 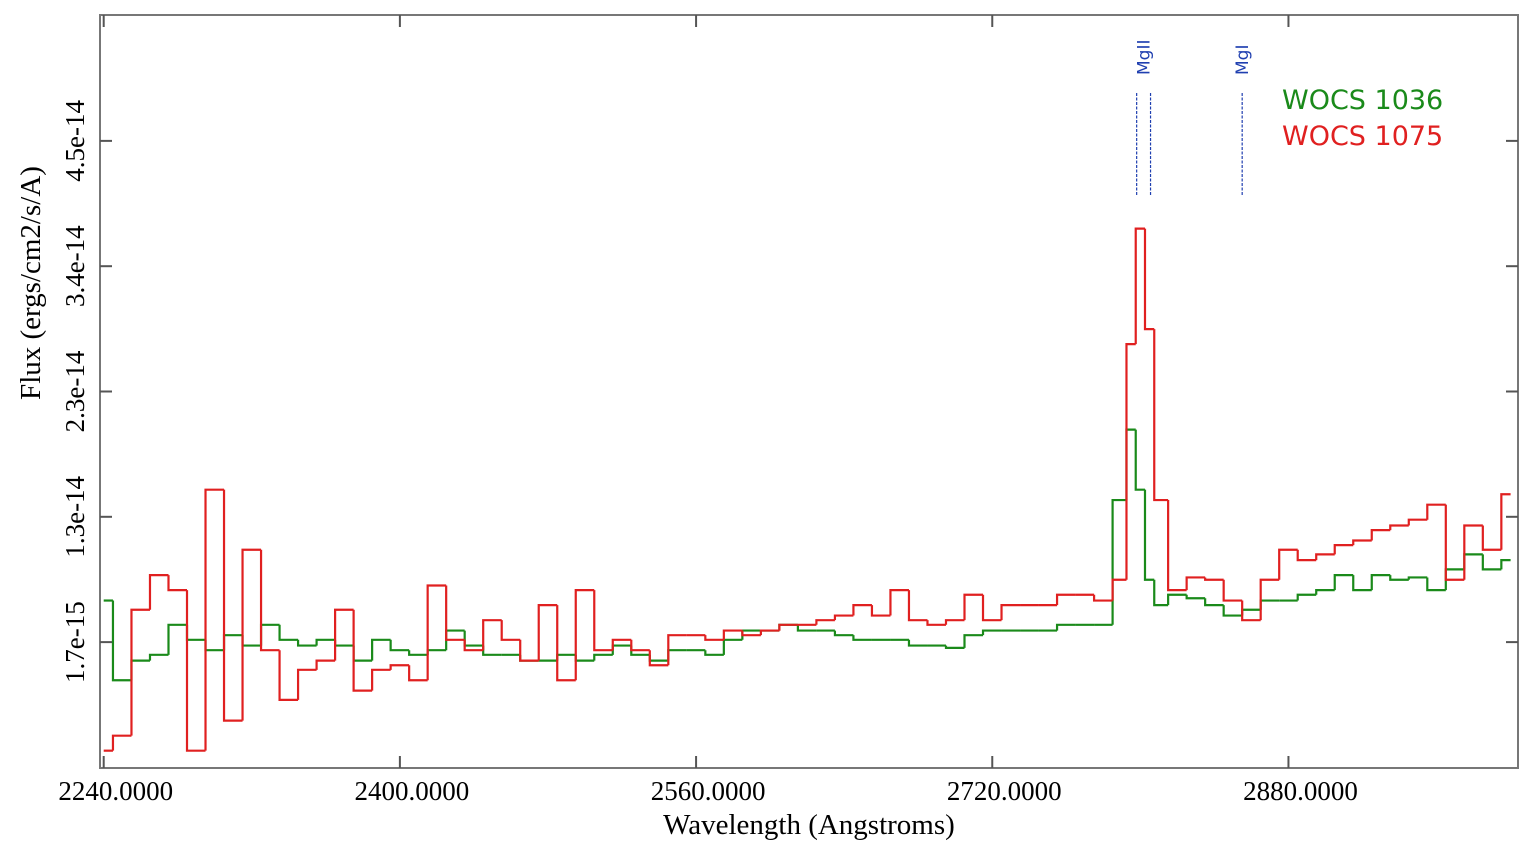 I want to click on spectral-line-label: MgII, so click(x=1145, y=58).